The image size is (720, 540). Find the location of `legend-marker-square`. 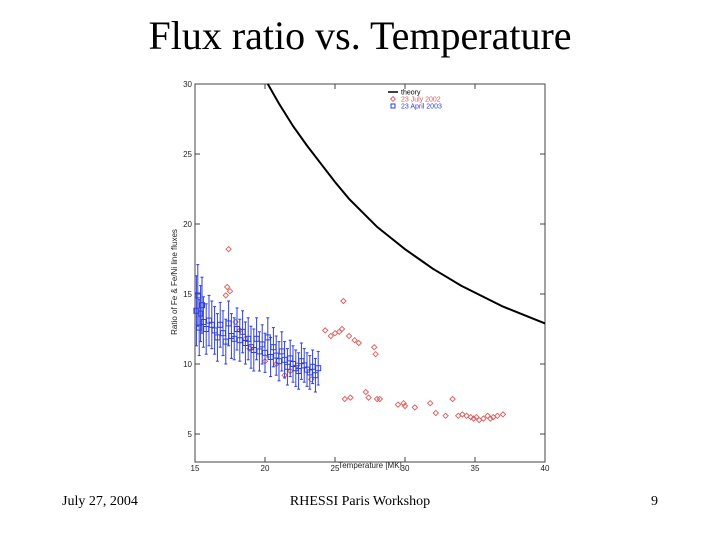

legend-marker-square is located at coordinates (393, 106).